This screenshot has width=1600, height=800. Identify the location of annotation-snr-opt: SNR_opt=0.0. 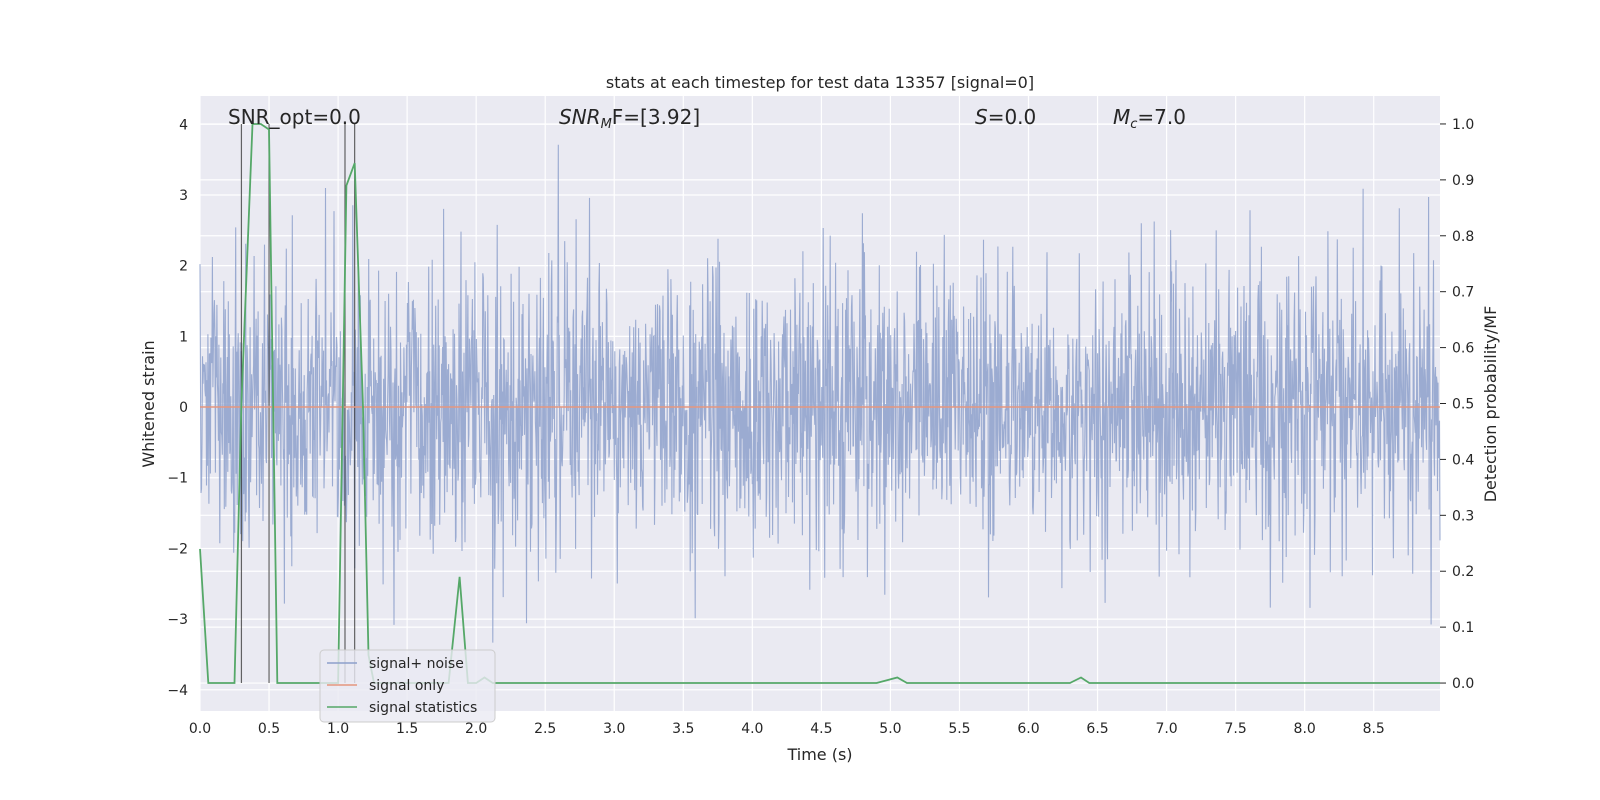
(294, 117).